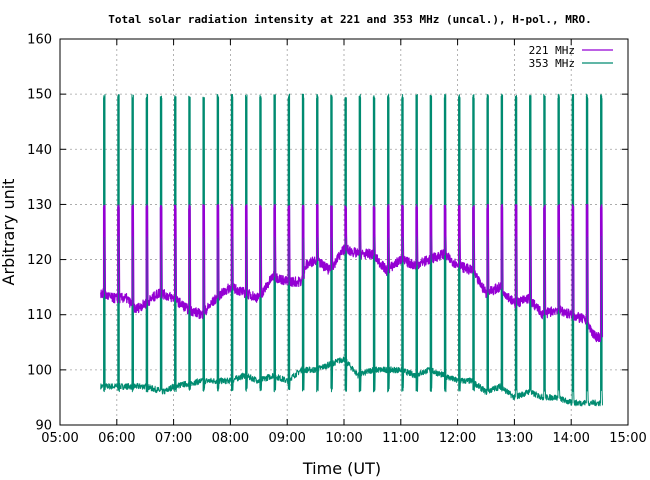 This screenshot has width=650, height=480. What do you see at coordinates (457, 438) in the screenshot?
I see `x-tick-label: 12:00` at bounding box center [457, 438].